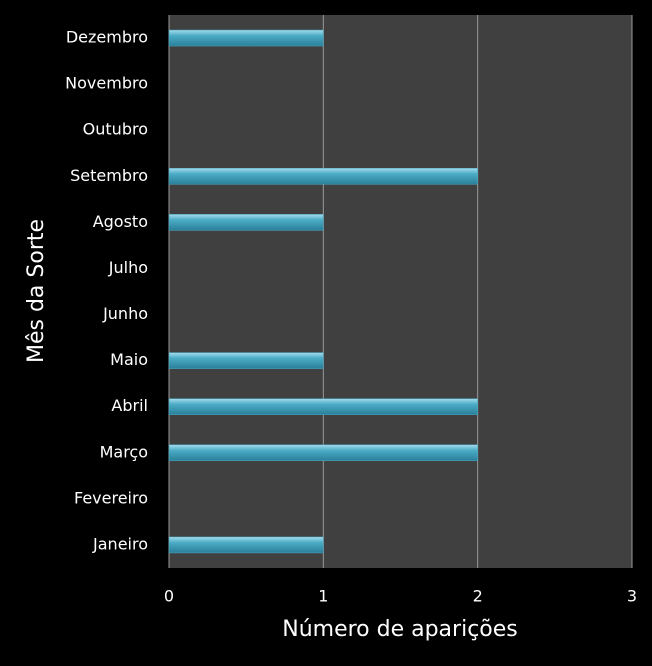  What do you see at coordinates (111, 497) in the screenshot?
I see `y-tick-label: Fevereiro` at bounding box center [111, 497].